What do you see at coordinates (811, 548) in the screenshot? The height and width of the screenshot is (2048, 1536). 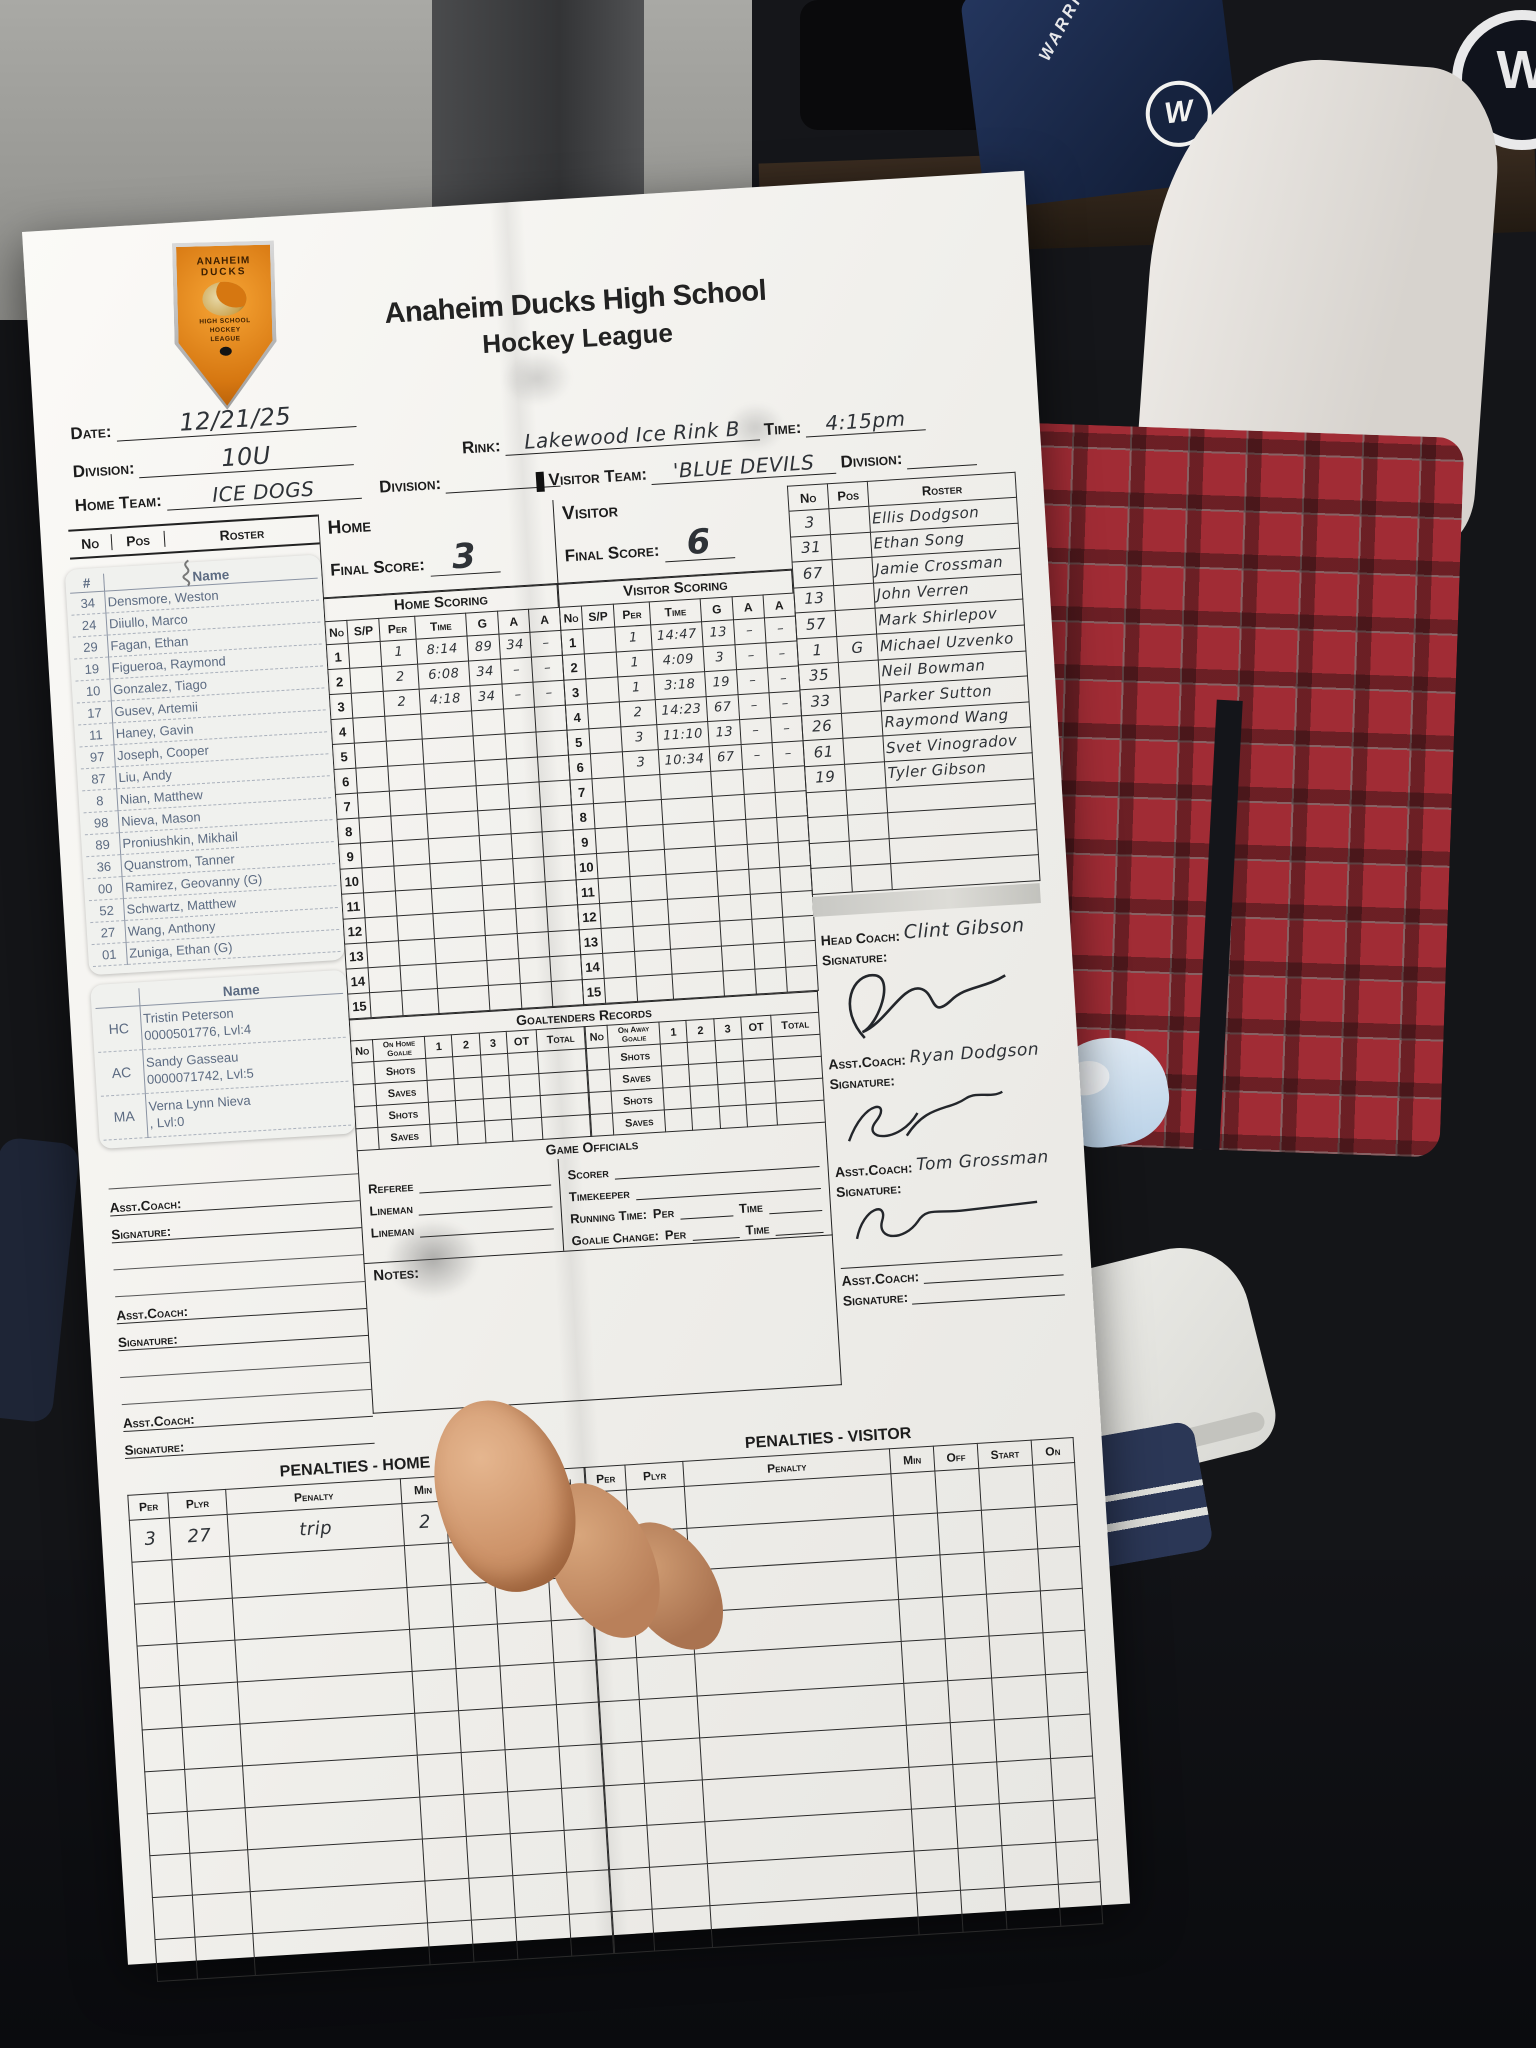 I see `visitor-player-number: 31` at bounding box center [811, 548].